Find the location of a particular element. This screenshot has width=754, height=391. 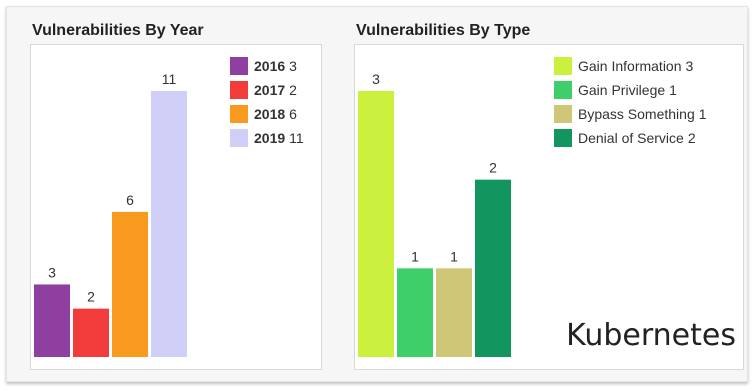

legend-name: Denial of Service is located at coordinates (631, 138).